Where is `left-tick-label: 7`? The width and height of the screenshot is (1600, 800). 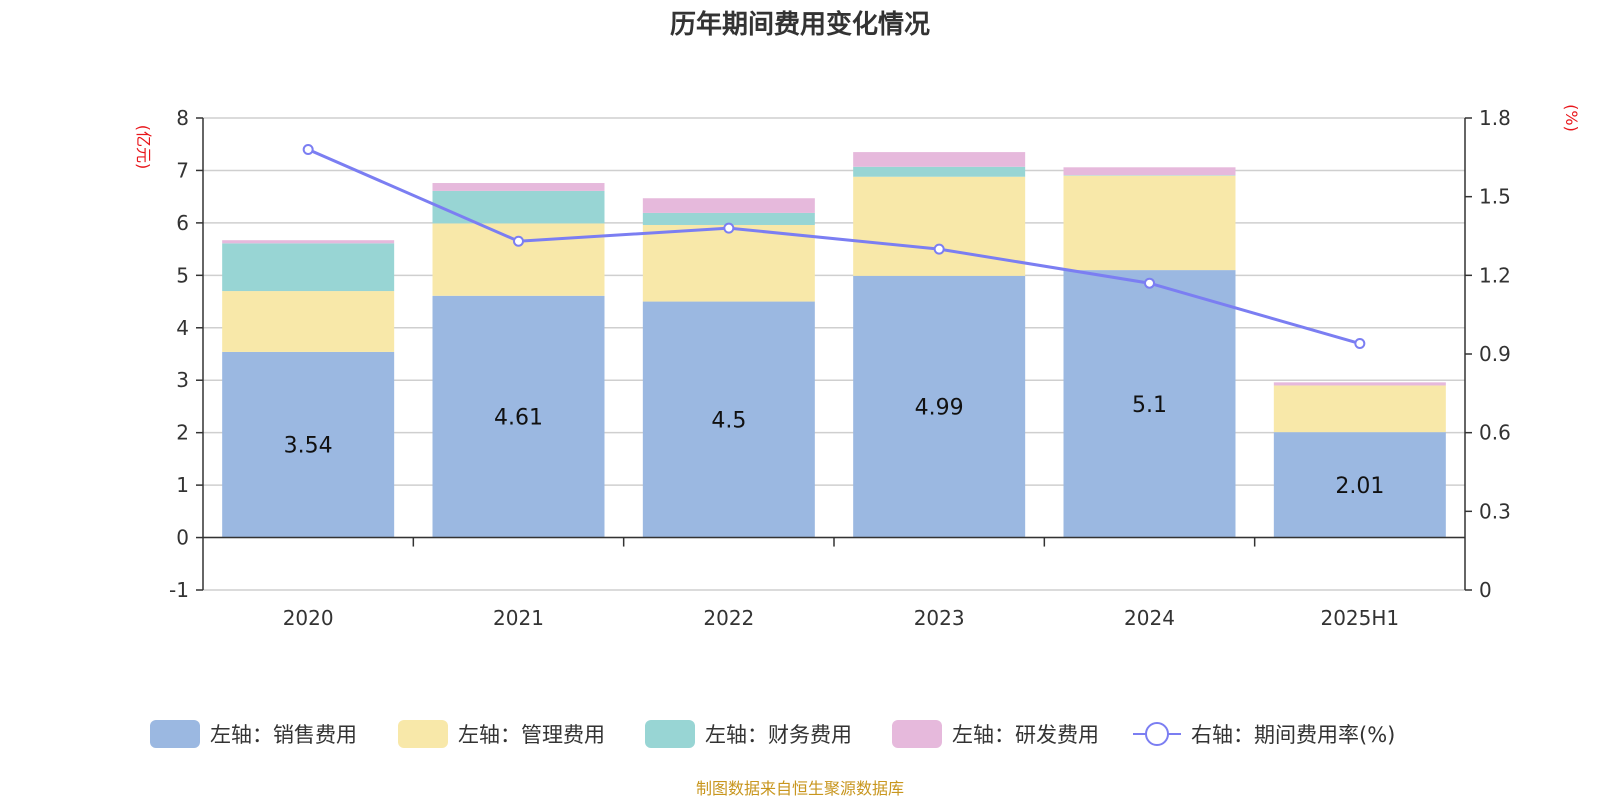 left-tick-label: 7 is located at coordinates (182, 170).